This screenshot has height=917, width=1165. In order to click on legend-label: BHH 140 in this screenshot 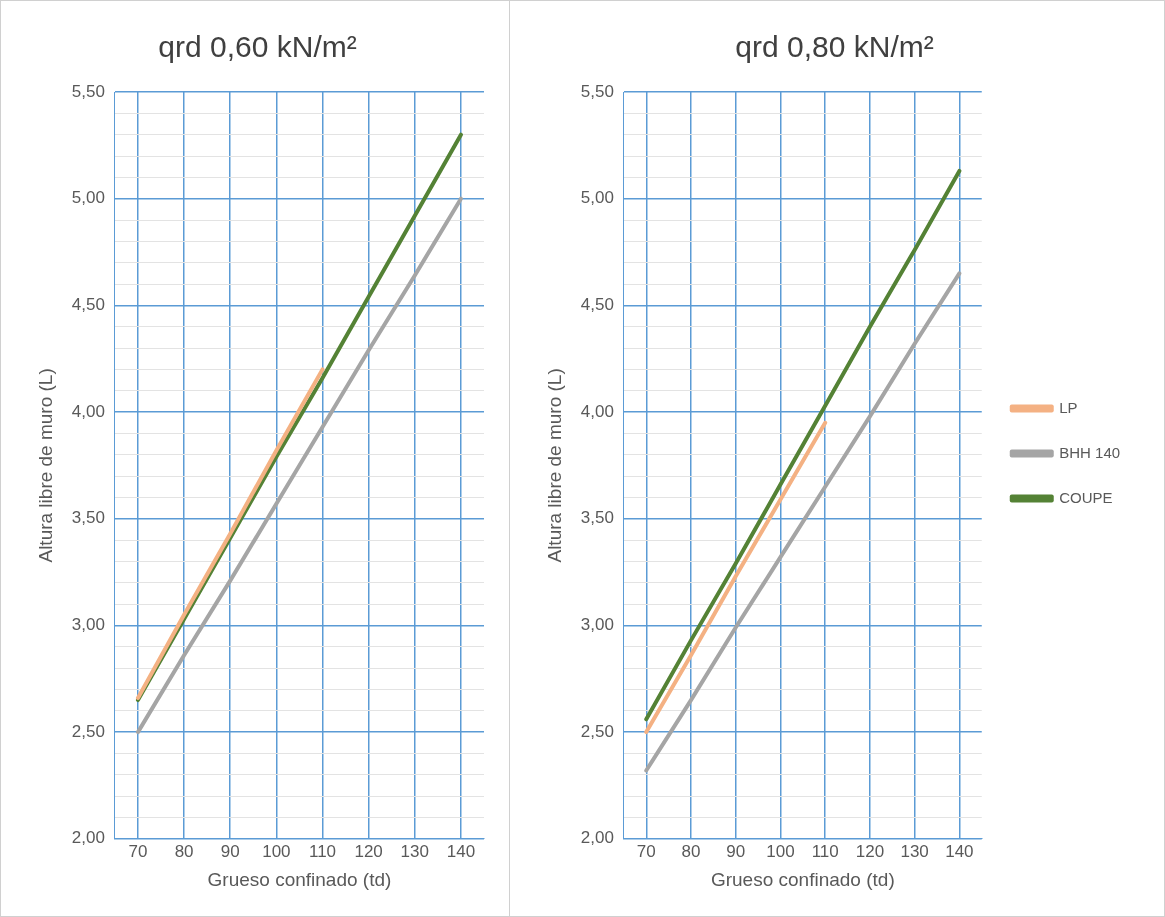, I will do `click(1090, 452)`.